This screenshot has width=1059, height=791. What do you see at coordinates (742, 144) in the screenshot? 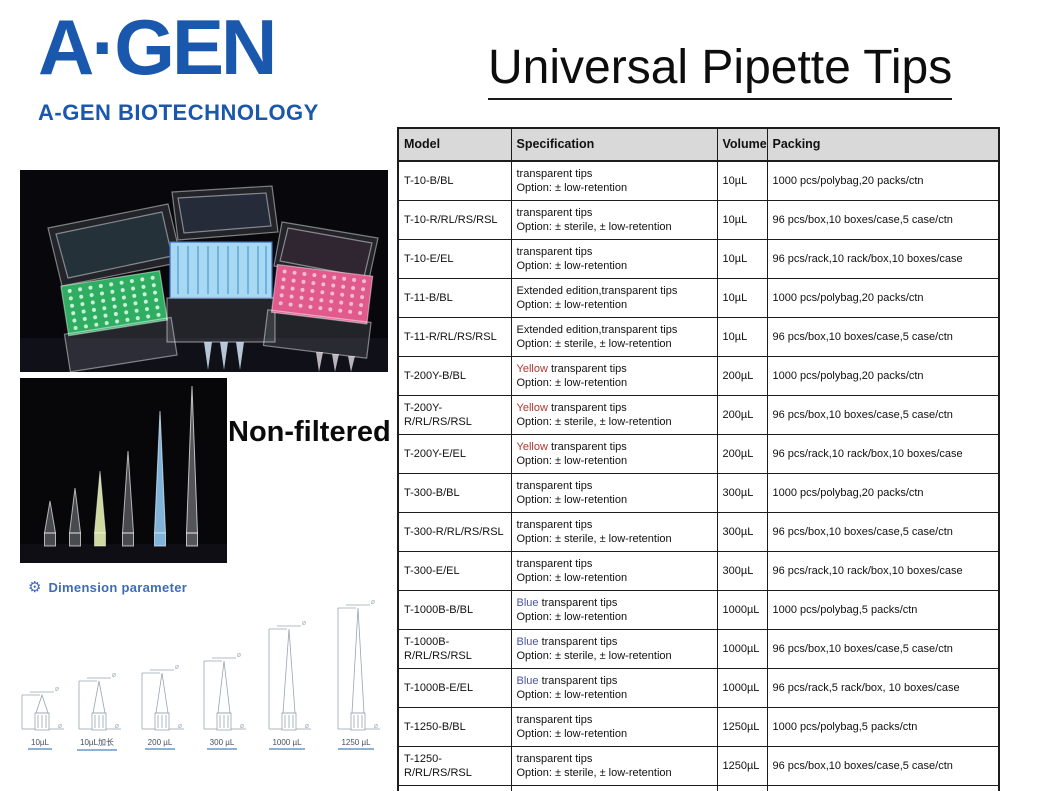
I see `header-volume: Volume` at bounding box center [742, 144].